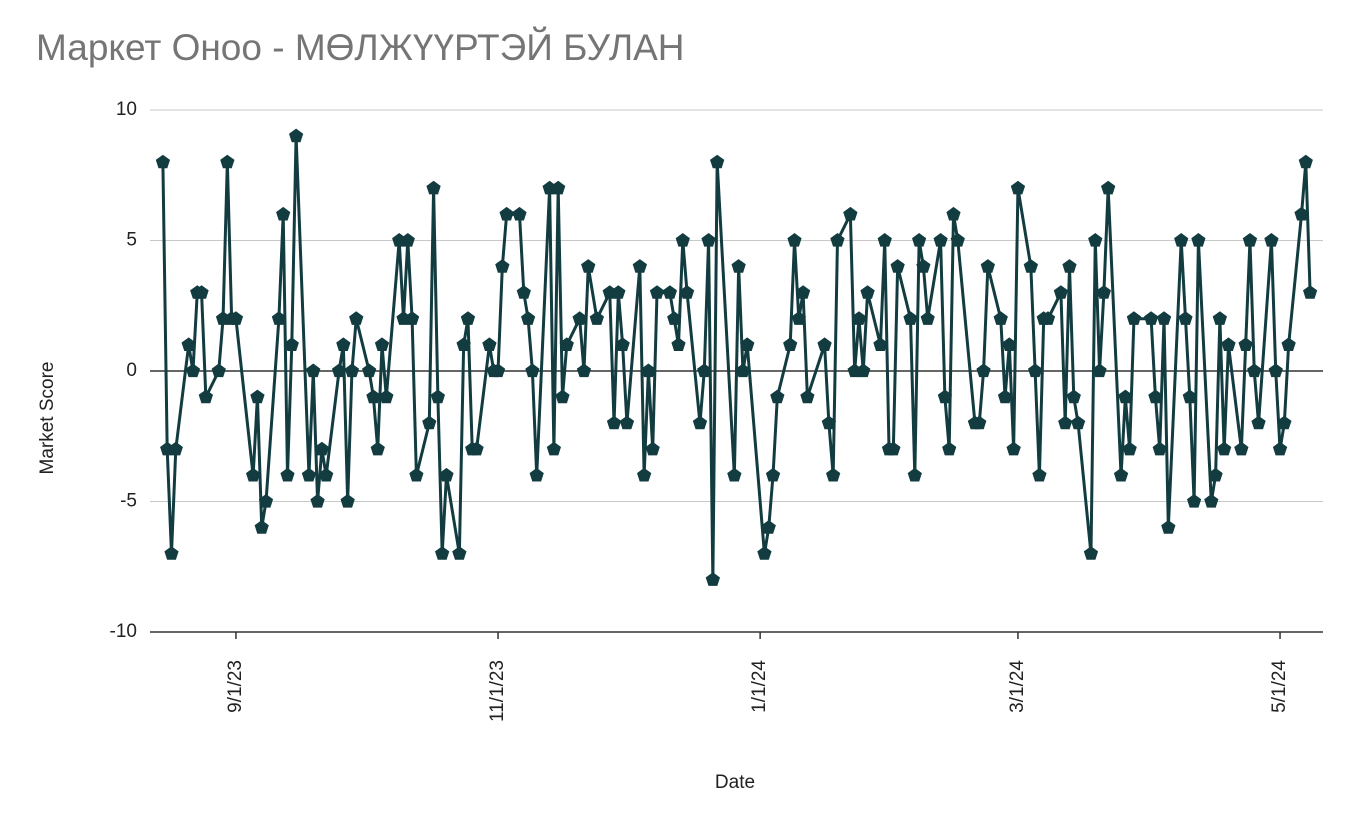 This screenshot has height=830, width=1352. I want to click on y-axis-title: Market Score, so click(47, 418).